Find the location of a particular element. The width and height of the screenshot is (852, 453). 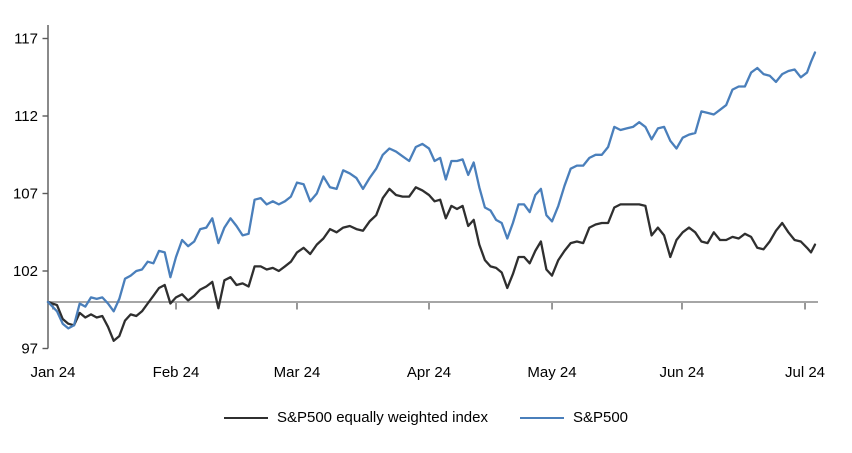

y-tick-label: 112 is located at coordinates (26, 116).